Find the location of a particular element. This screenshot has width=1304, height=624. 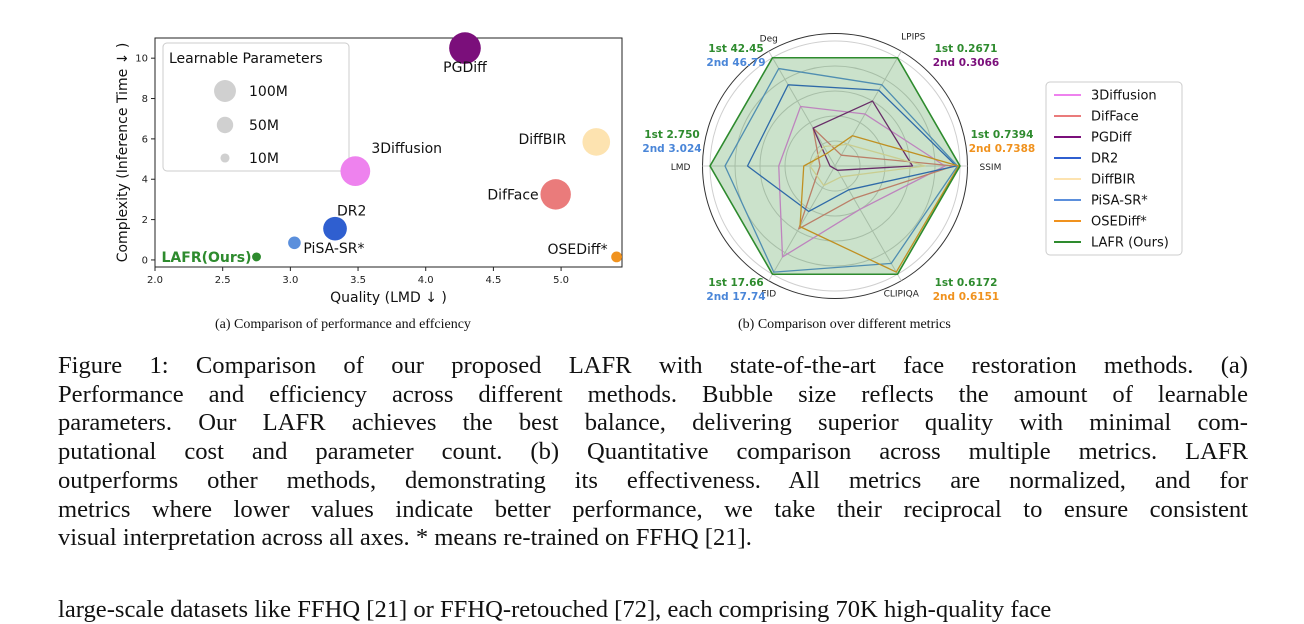

radar-axis-label: LPIPS is located at coordinates (913, 37).